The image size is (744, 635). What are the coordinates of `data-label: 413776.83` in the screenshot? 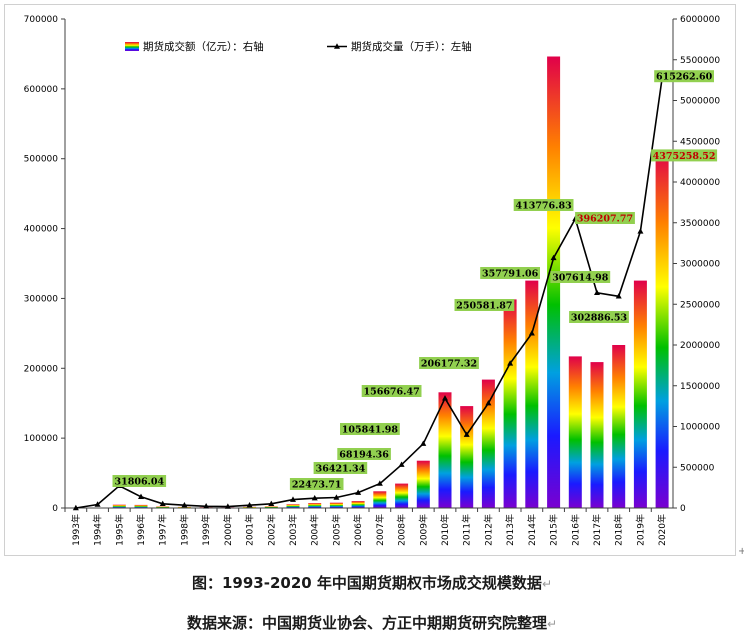 It's located at (543, 206).